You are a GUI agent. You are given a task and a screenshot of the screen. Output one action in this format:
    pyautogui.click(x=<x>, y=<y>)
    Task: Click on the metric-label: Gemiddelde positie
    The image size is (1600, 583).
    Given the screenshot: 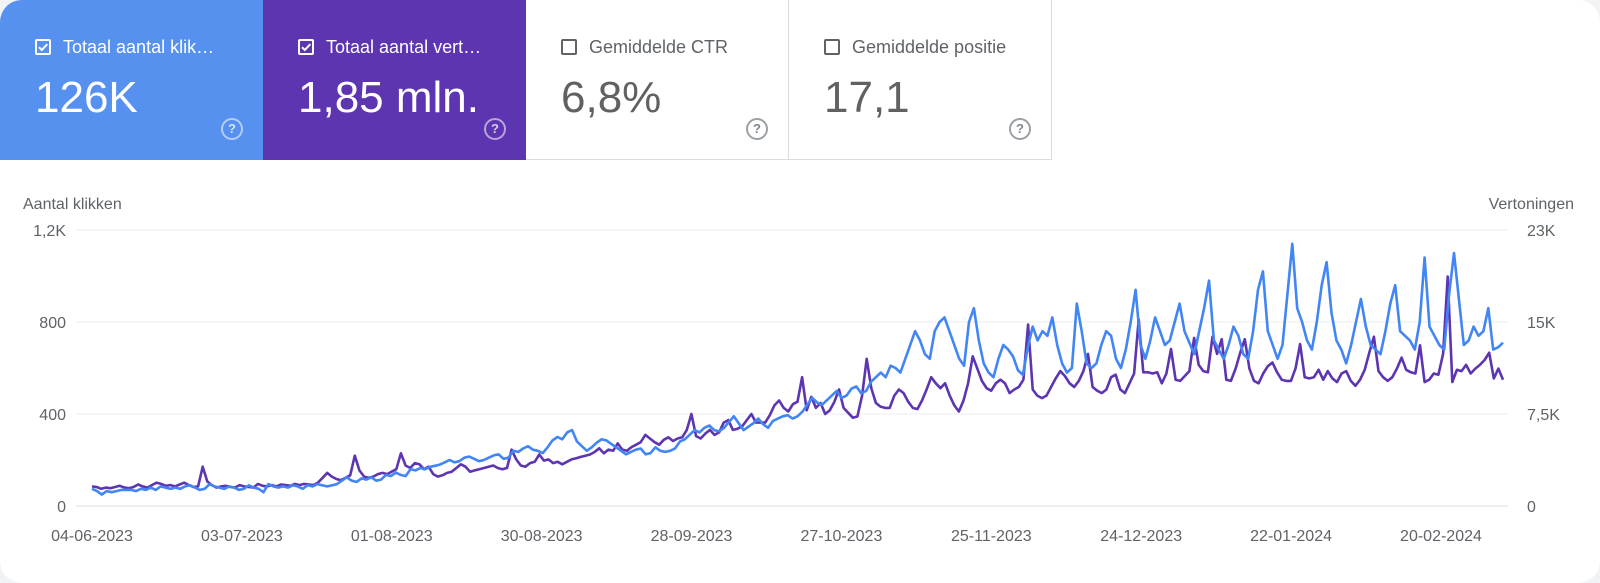 What is the action you would take?
    pyautogui.click(x=929, y=46)
    